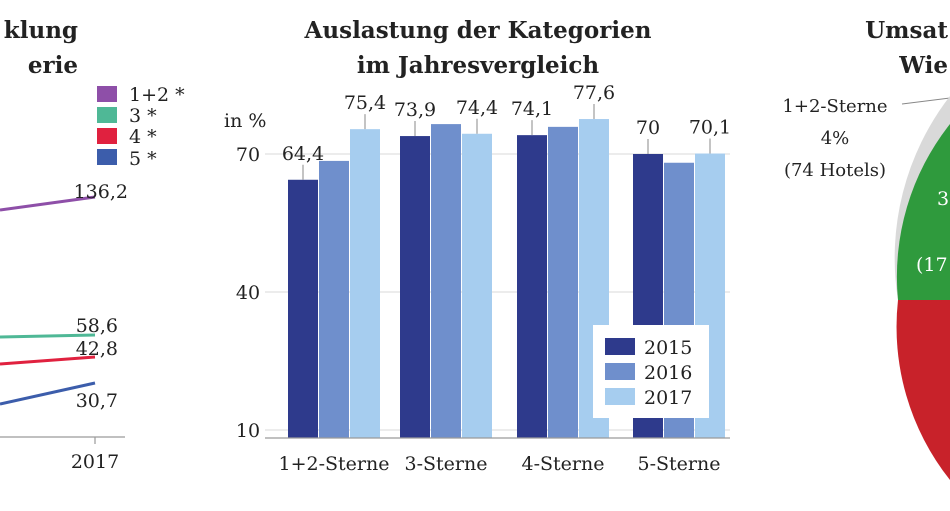 The image size is (950, 511). What do you see at coordinates (245, 121) in the screenshot?
I see `y-axis-unit-label: in %` at bounding box center [245, 121].